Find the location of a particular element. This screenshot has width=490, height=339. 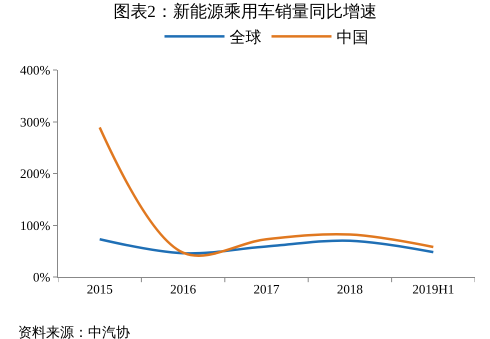

y-tick-label: 400% is located at coordinates (35, 70).